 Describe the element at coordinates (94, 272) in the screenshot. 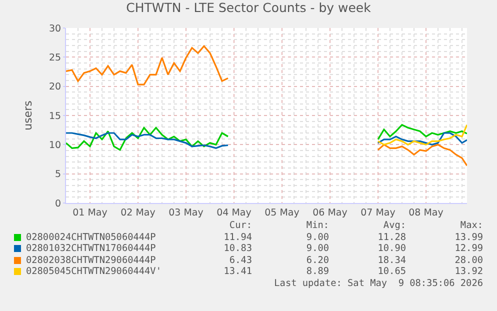

I see `legend-label: 02805045CHTWTN29060444V'` at that location.